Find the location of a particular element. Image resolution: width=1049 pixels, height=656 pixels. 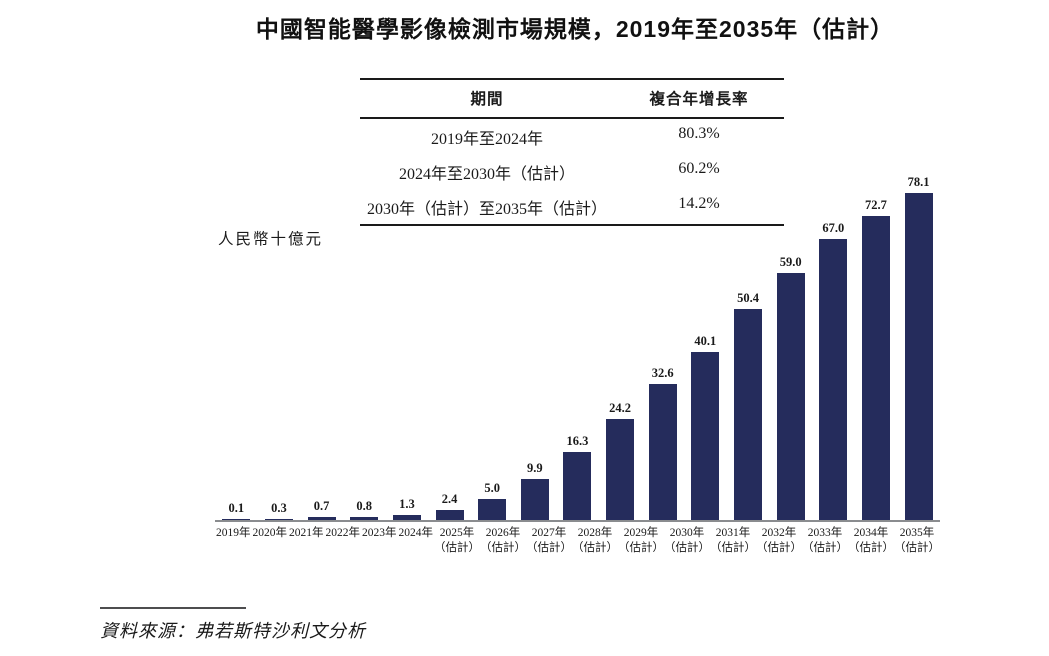

table-cell-cagr: 60.2% is located at coordinates (699, 168).